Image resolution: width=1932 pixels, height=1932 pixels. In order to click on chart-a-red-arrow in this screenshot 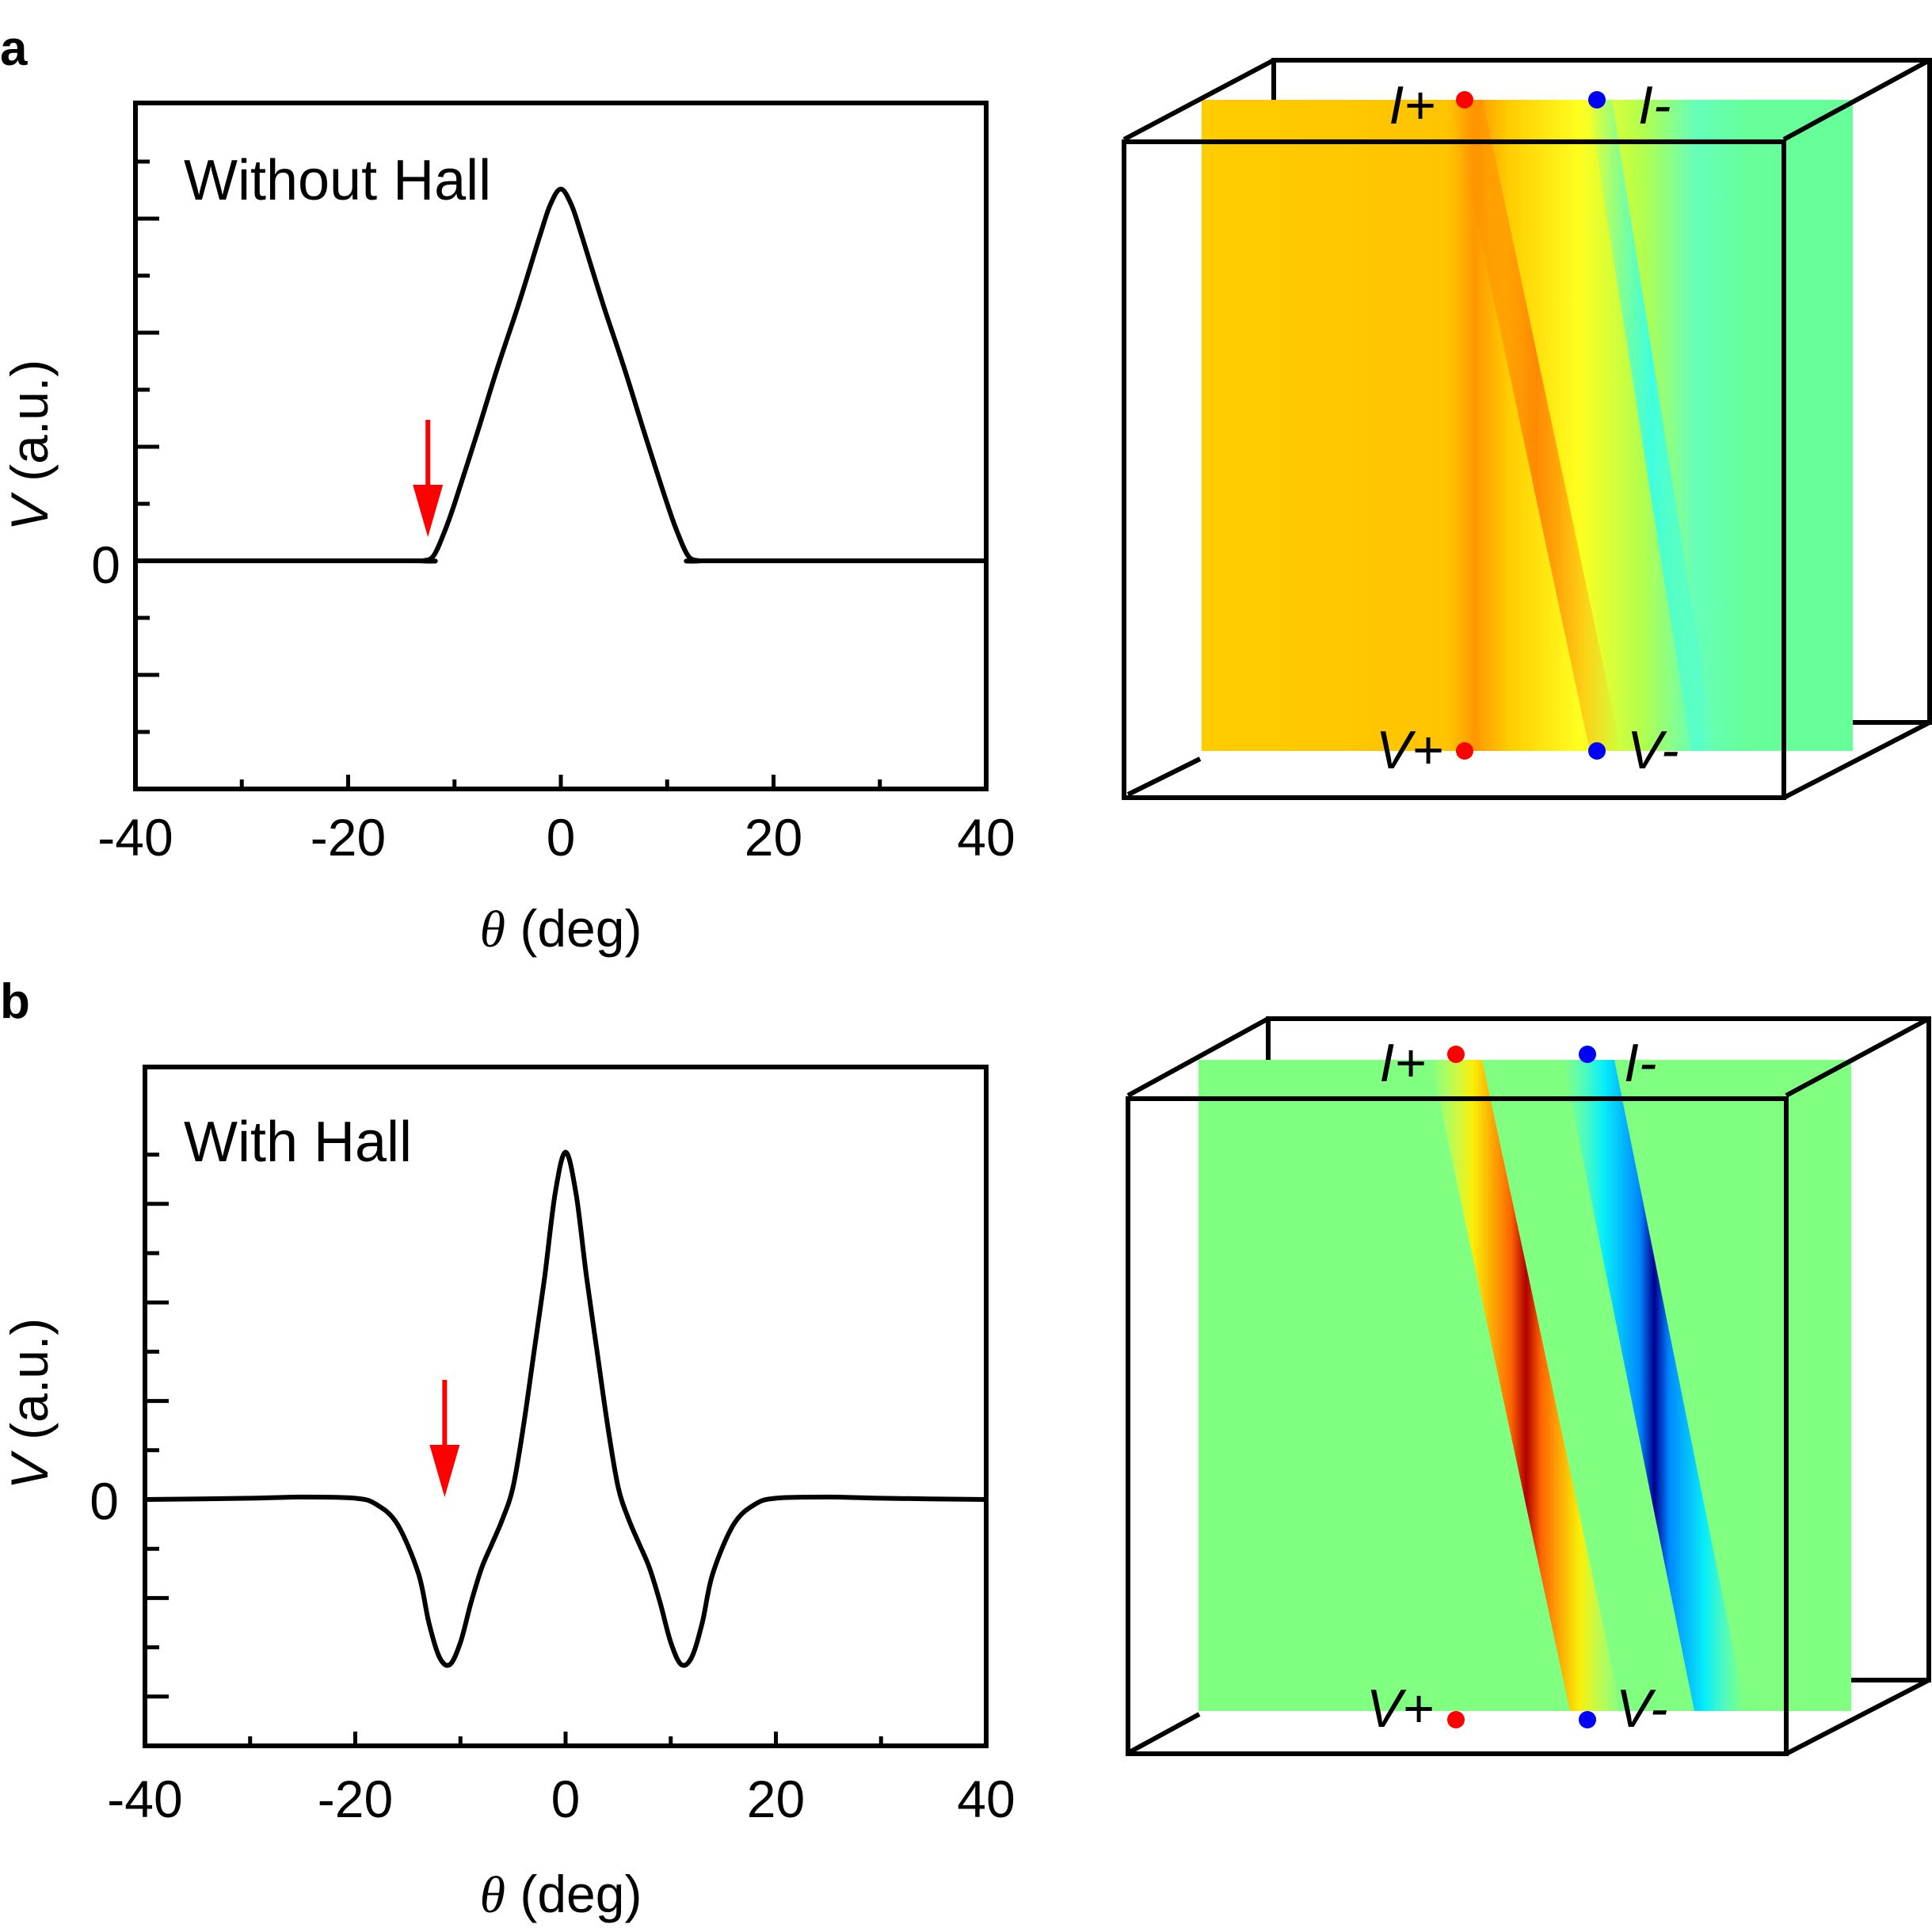, I will do `click(429, 479)`.